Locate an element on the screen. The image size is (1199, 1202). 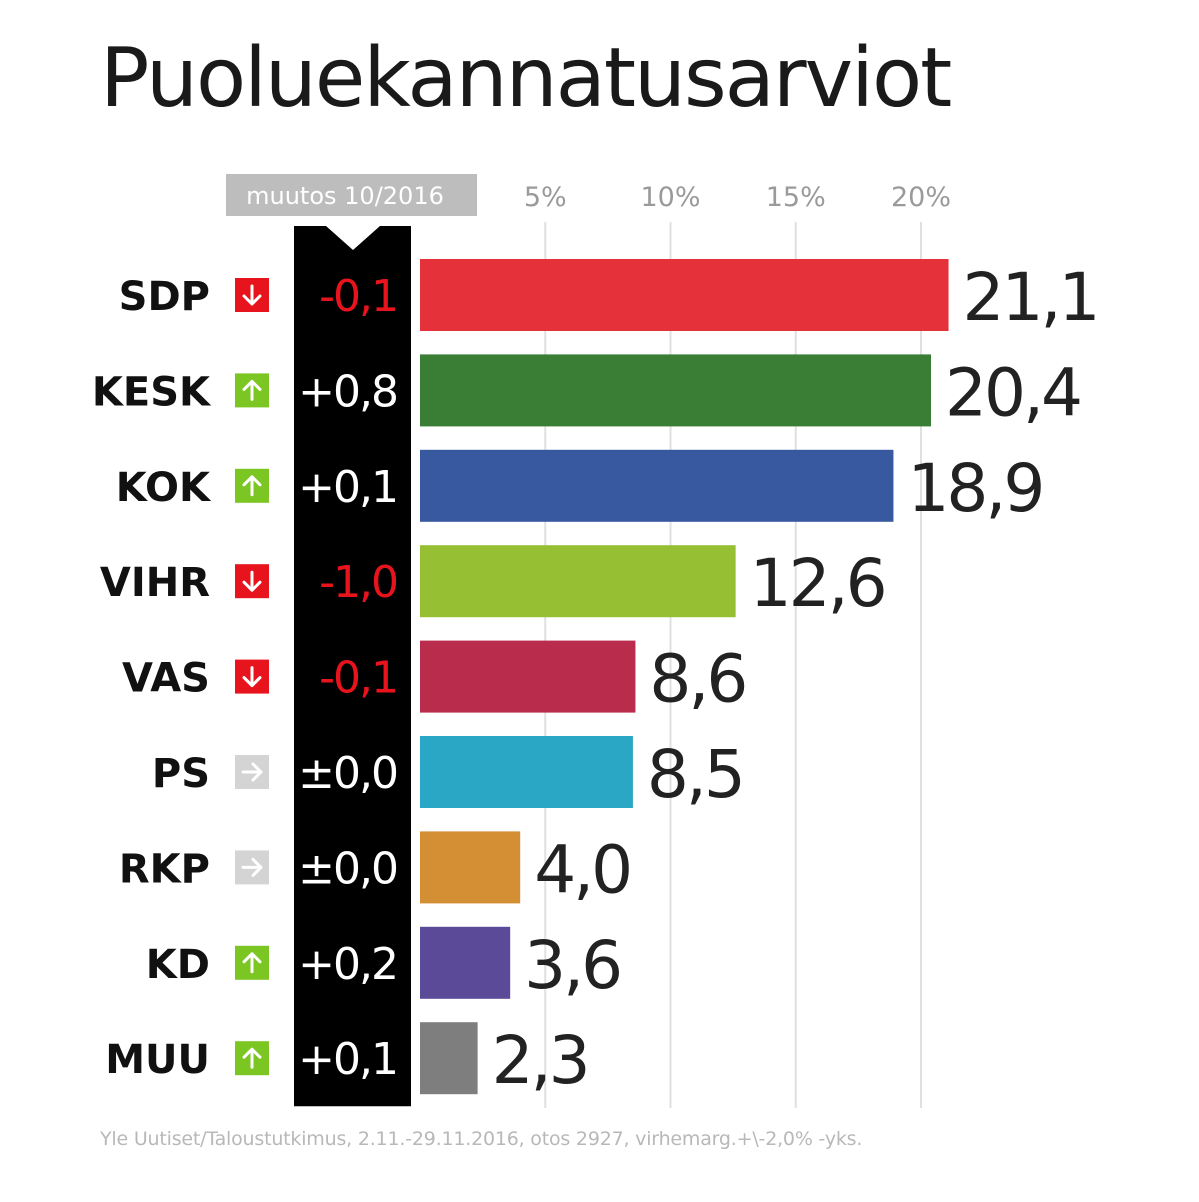
x-tick-label: 5% is located at coordinates (545, 197).